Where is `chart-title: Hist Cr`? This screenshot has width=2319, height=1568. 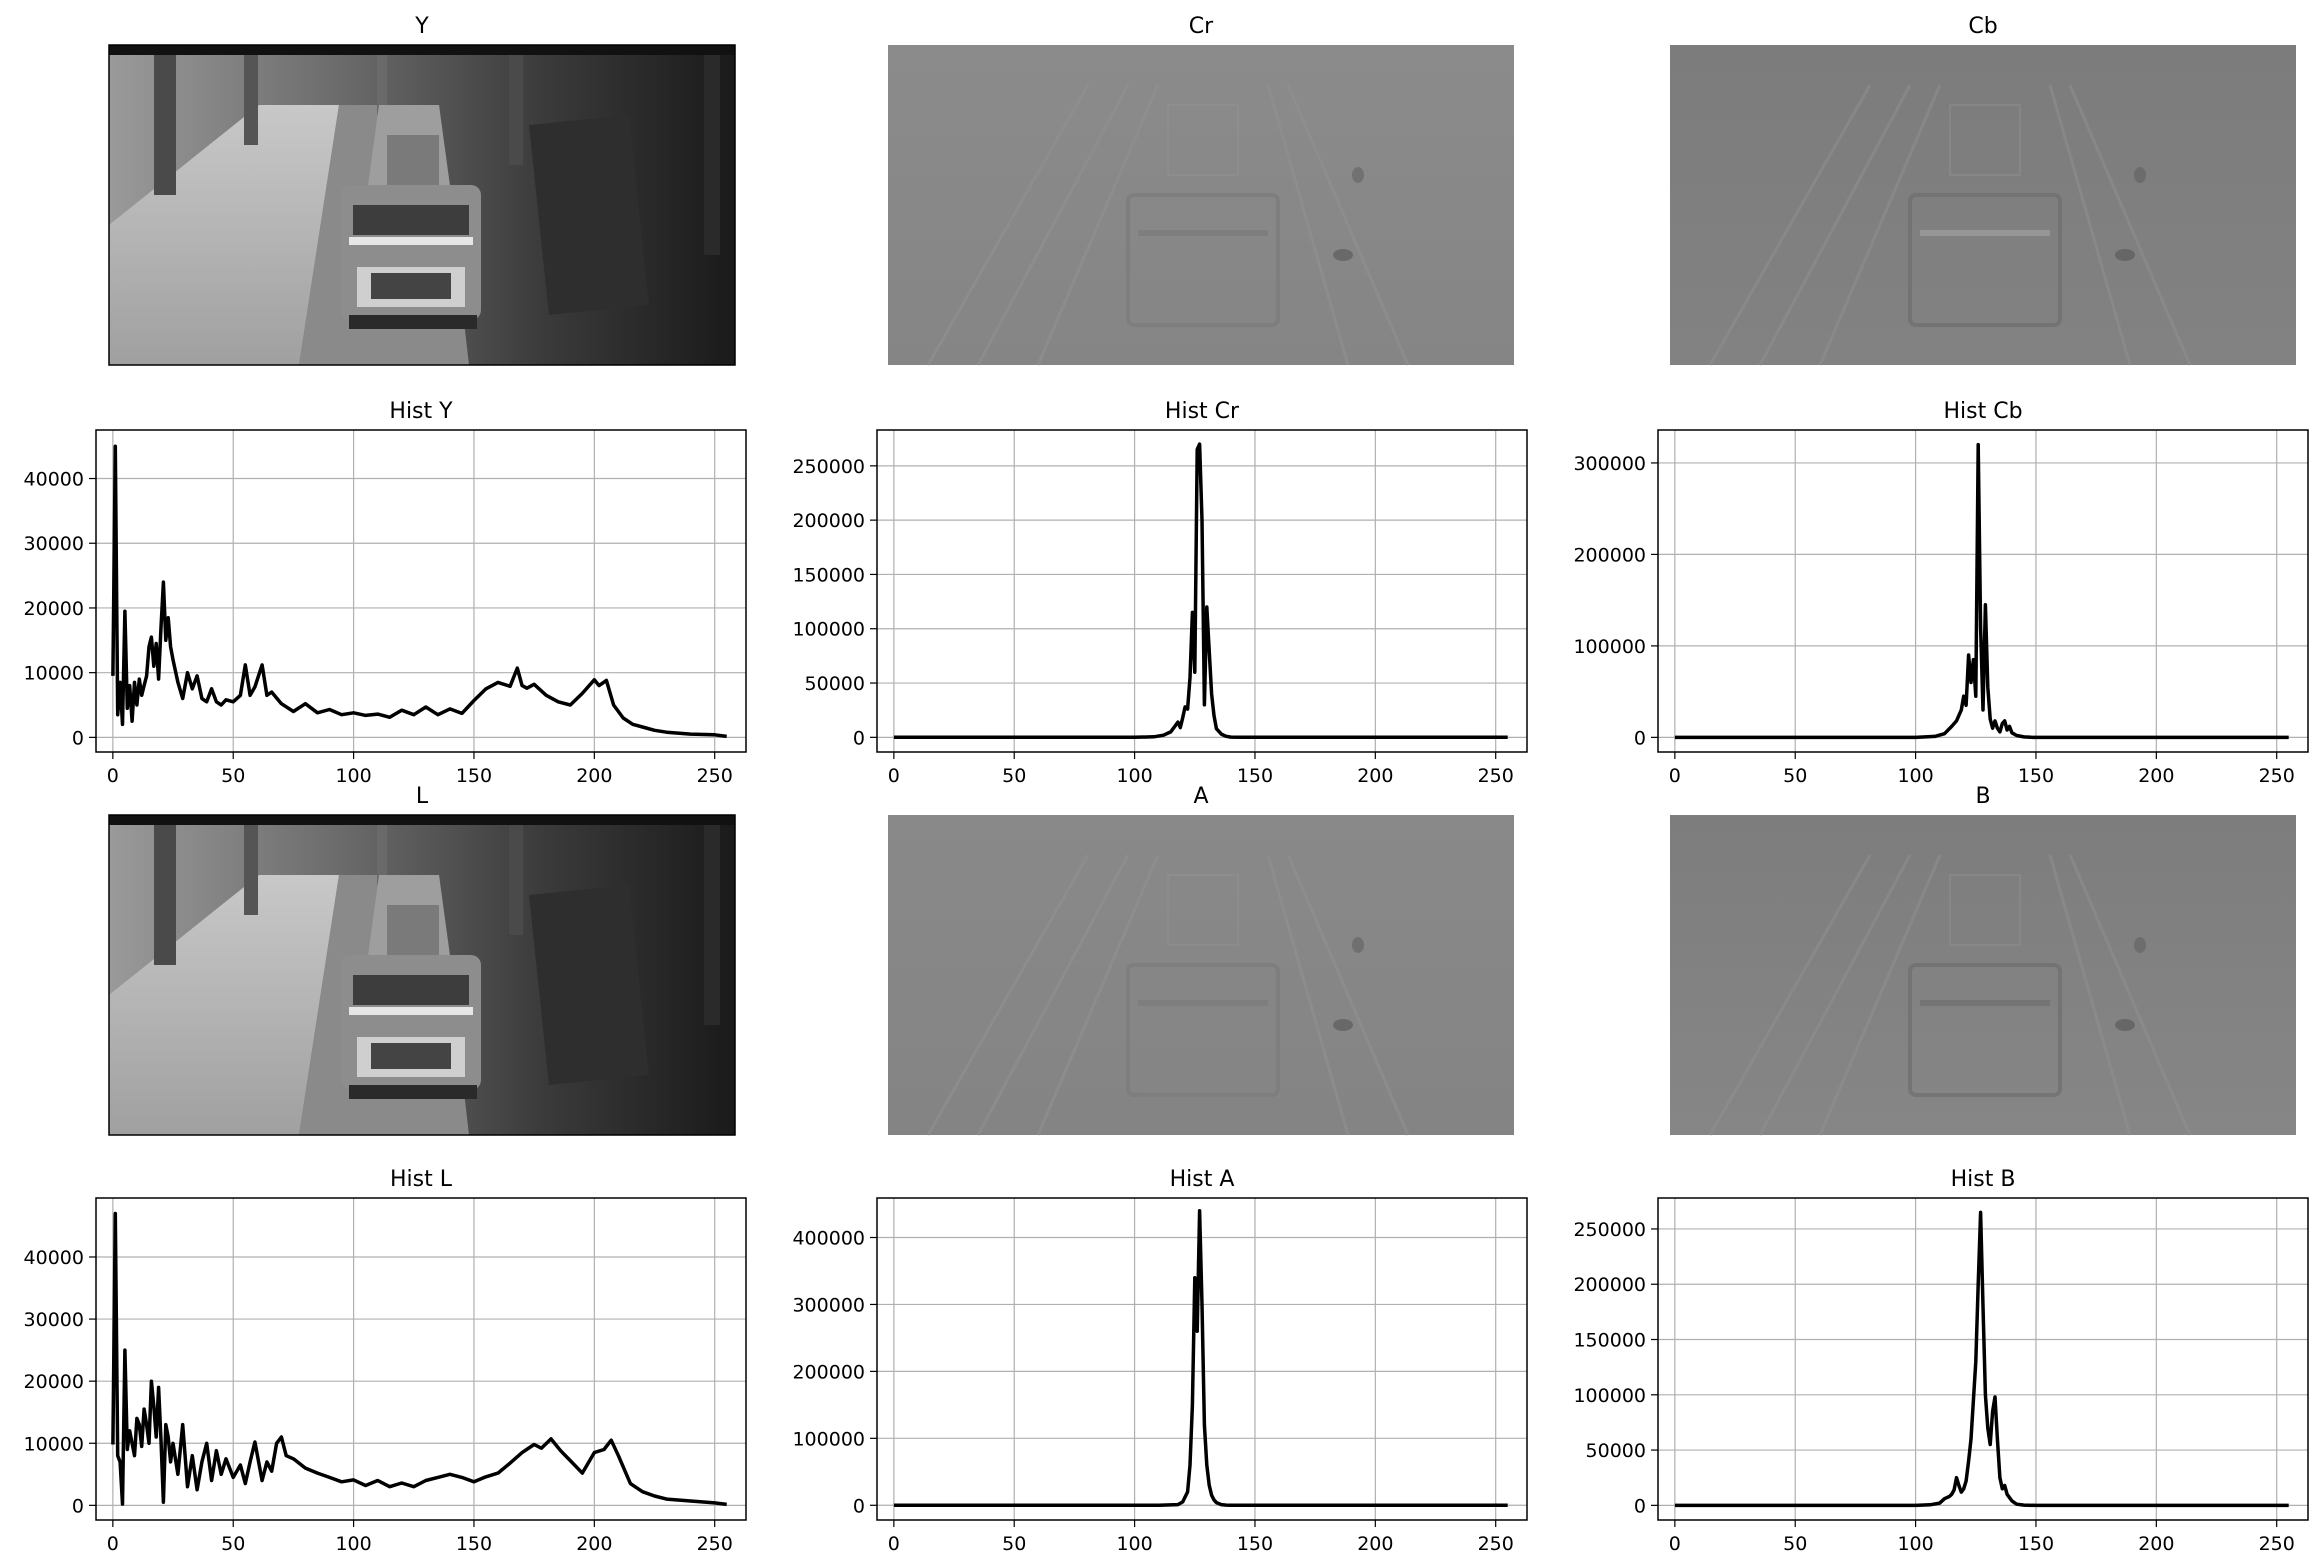 chart-title: Hist Cr is located at coordinates (1202, 411).